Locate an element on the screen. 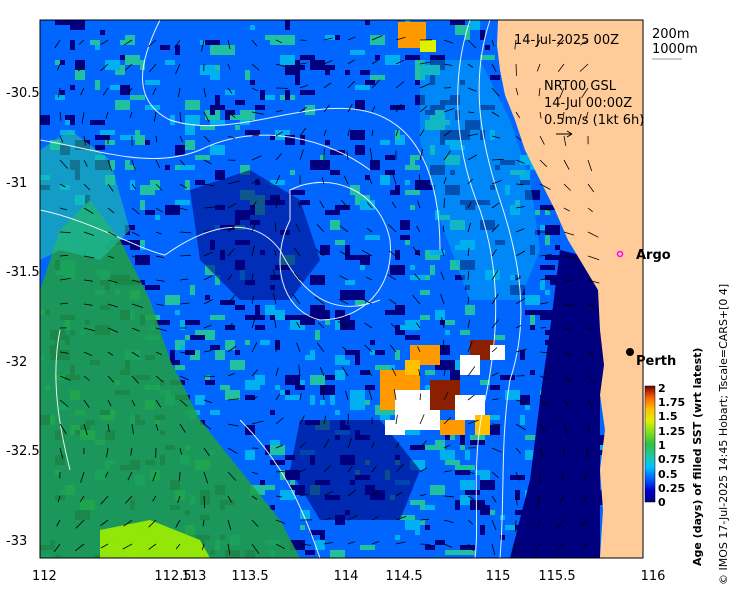  y-tick-label: -32 is located at coordinates (16, 362).